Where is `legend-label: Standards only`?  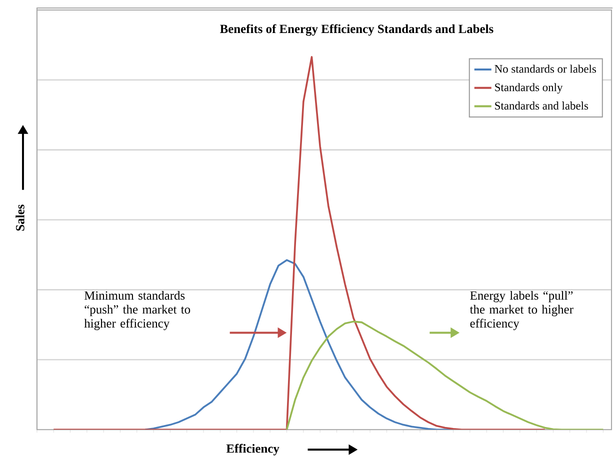
legend-label: Standards only is located at coordinates (529, 88).